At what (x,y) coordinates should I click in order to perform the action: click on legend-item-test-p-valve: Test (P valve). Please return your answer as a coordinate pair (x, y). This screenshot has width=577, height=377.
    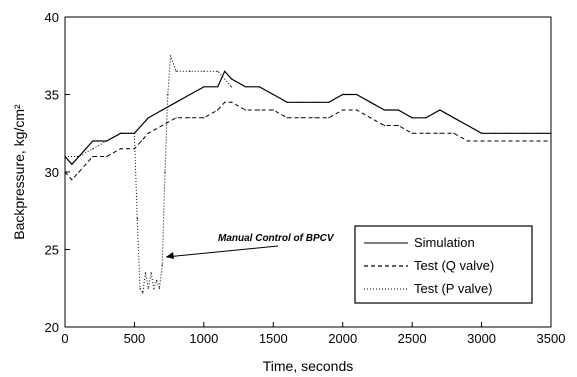
    Looking at the image, I should click on (428, 288).